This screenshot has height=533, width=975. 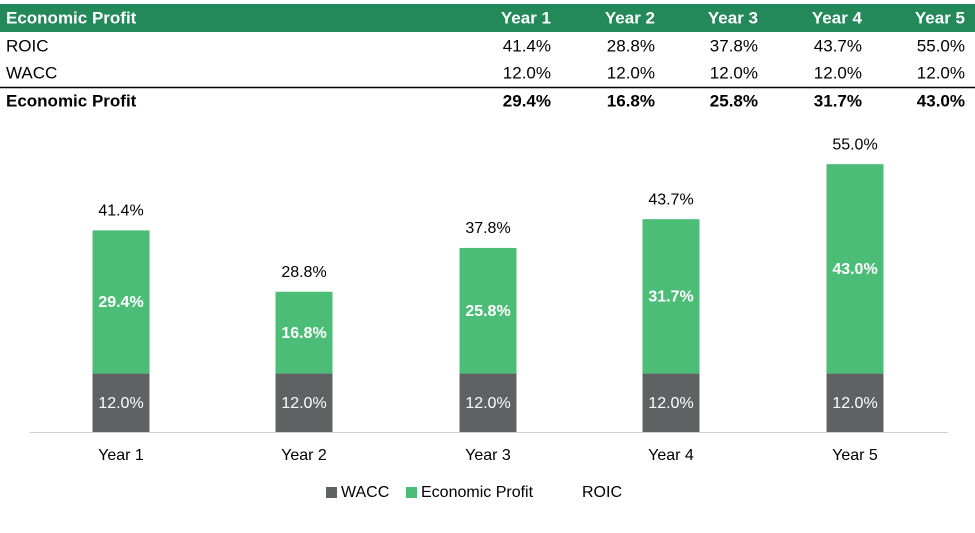 What do you see at coordinates (734, 100) in the screenshot?
I see `table-cell: 25.8%` at bounding box center [734, 100].